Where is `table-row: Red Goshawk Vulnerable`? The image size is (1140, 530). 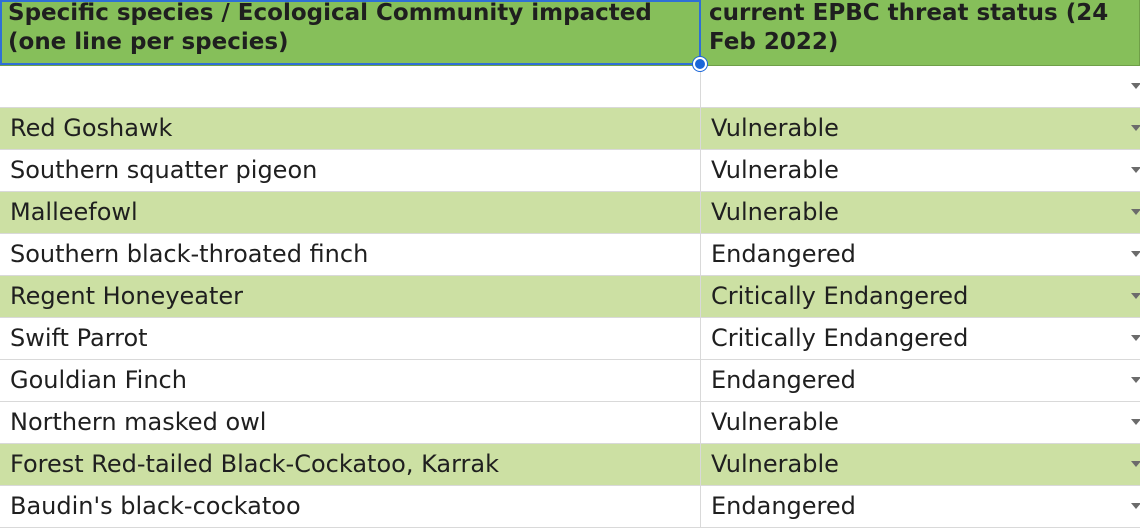
table-row: Red Goshawk Vulnerable is located at coordinates (570, 129).